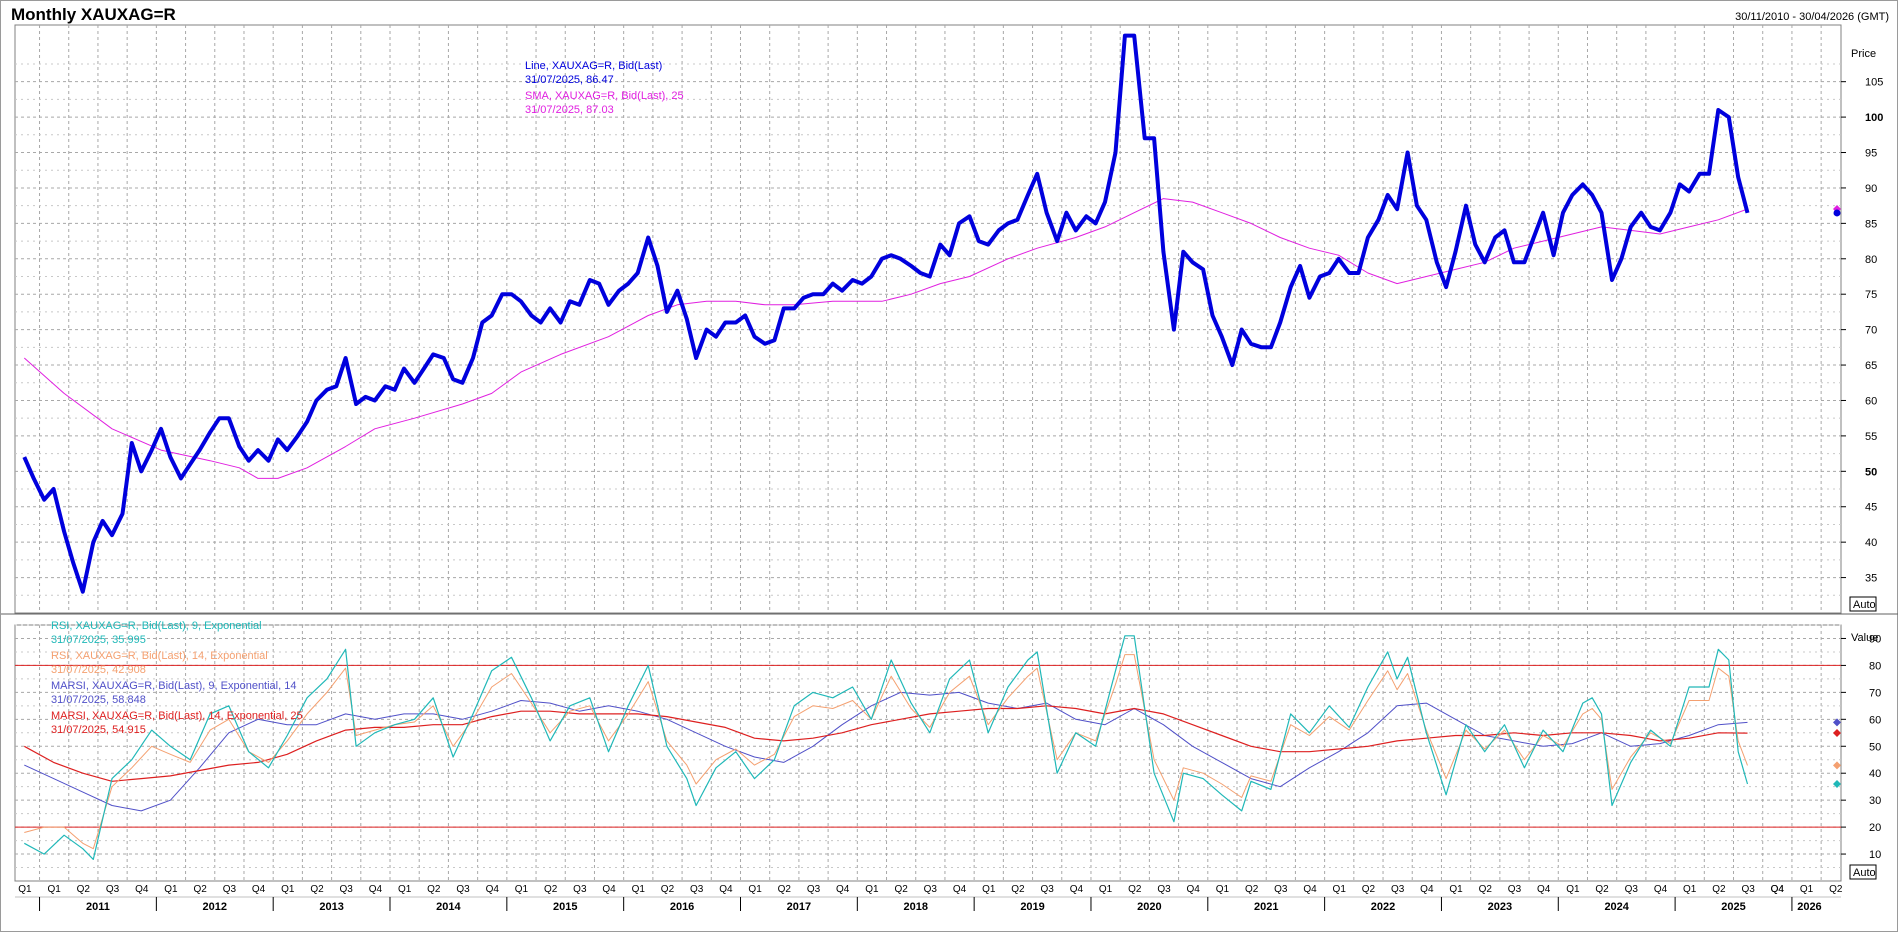 Image resolution: width=1898 pixels, height=933 pixels. What do you see at coordinates (1875, 720) in the screenshot?
I see `osc-y-tick-label: 60` at bounding box center [1875, 720].